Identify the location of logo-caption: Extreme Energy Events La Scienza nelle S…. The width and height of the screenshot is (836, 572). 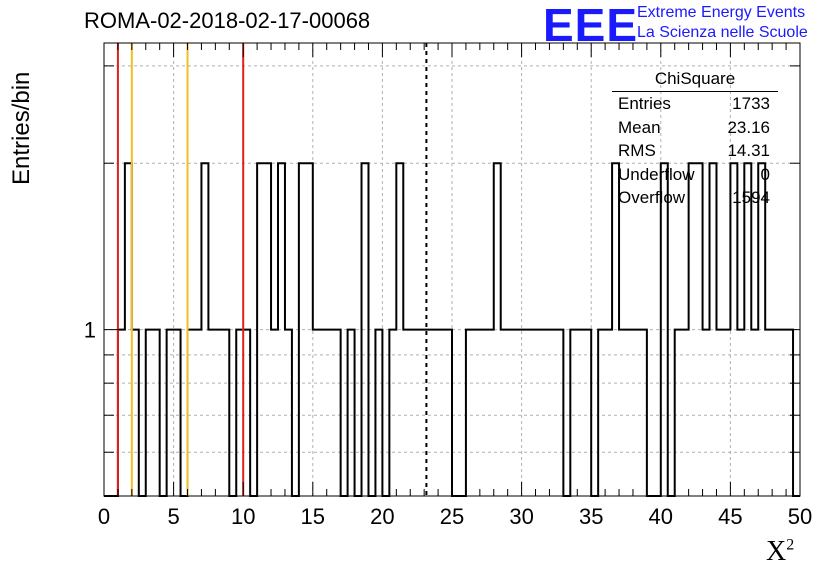
(722, 23).